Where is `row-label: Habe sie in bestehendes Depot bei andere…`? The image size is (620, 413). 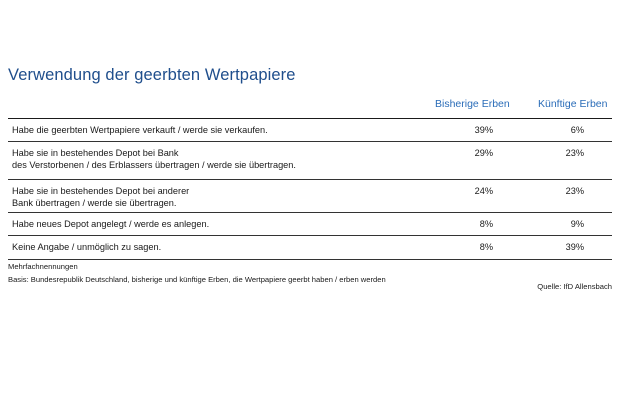
row-label: Habe sie in bestehendes Depot bei andere… is located at coordinates (101, 197).